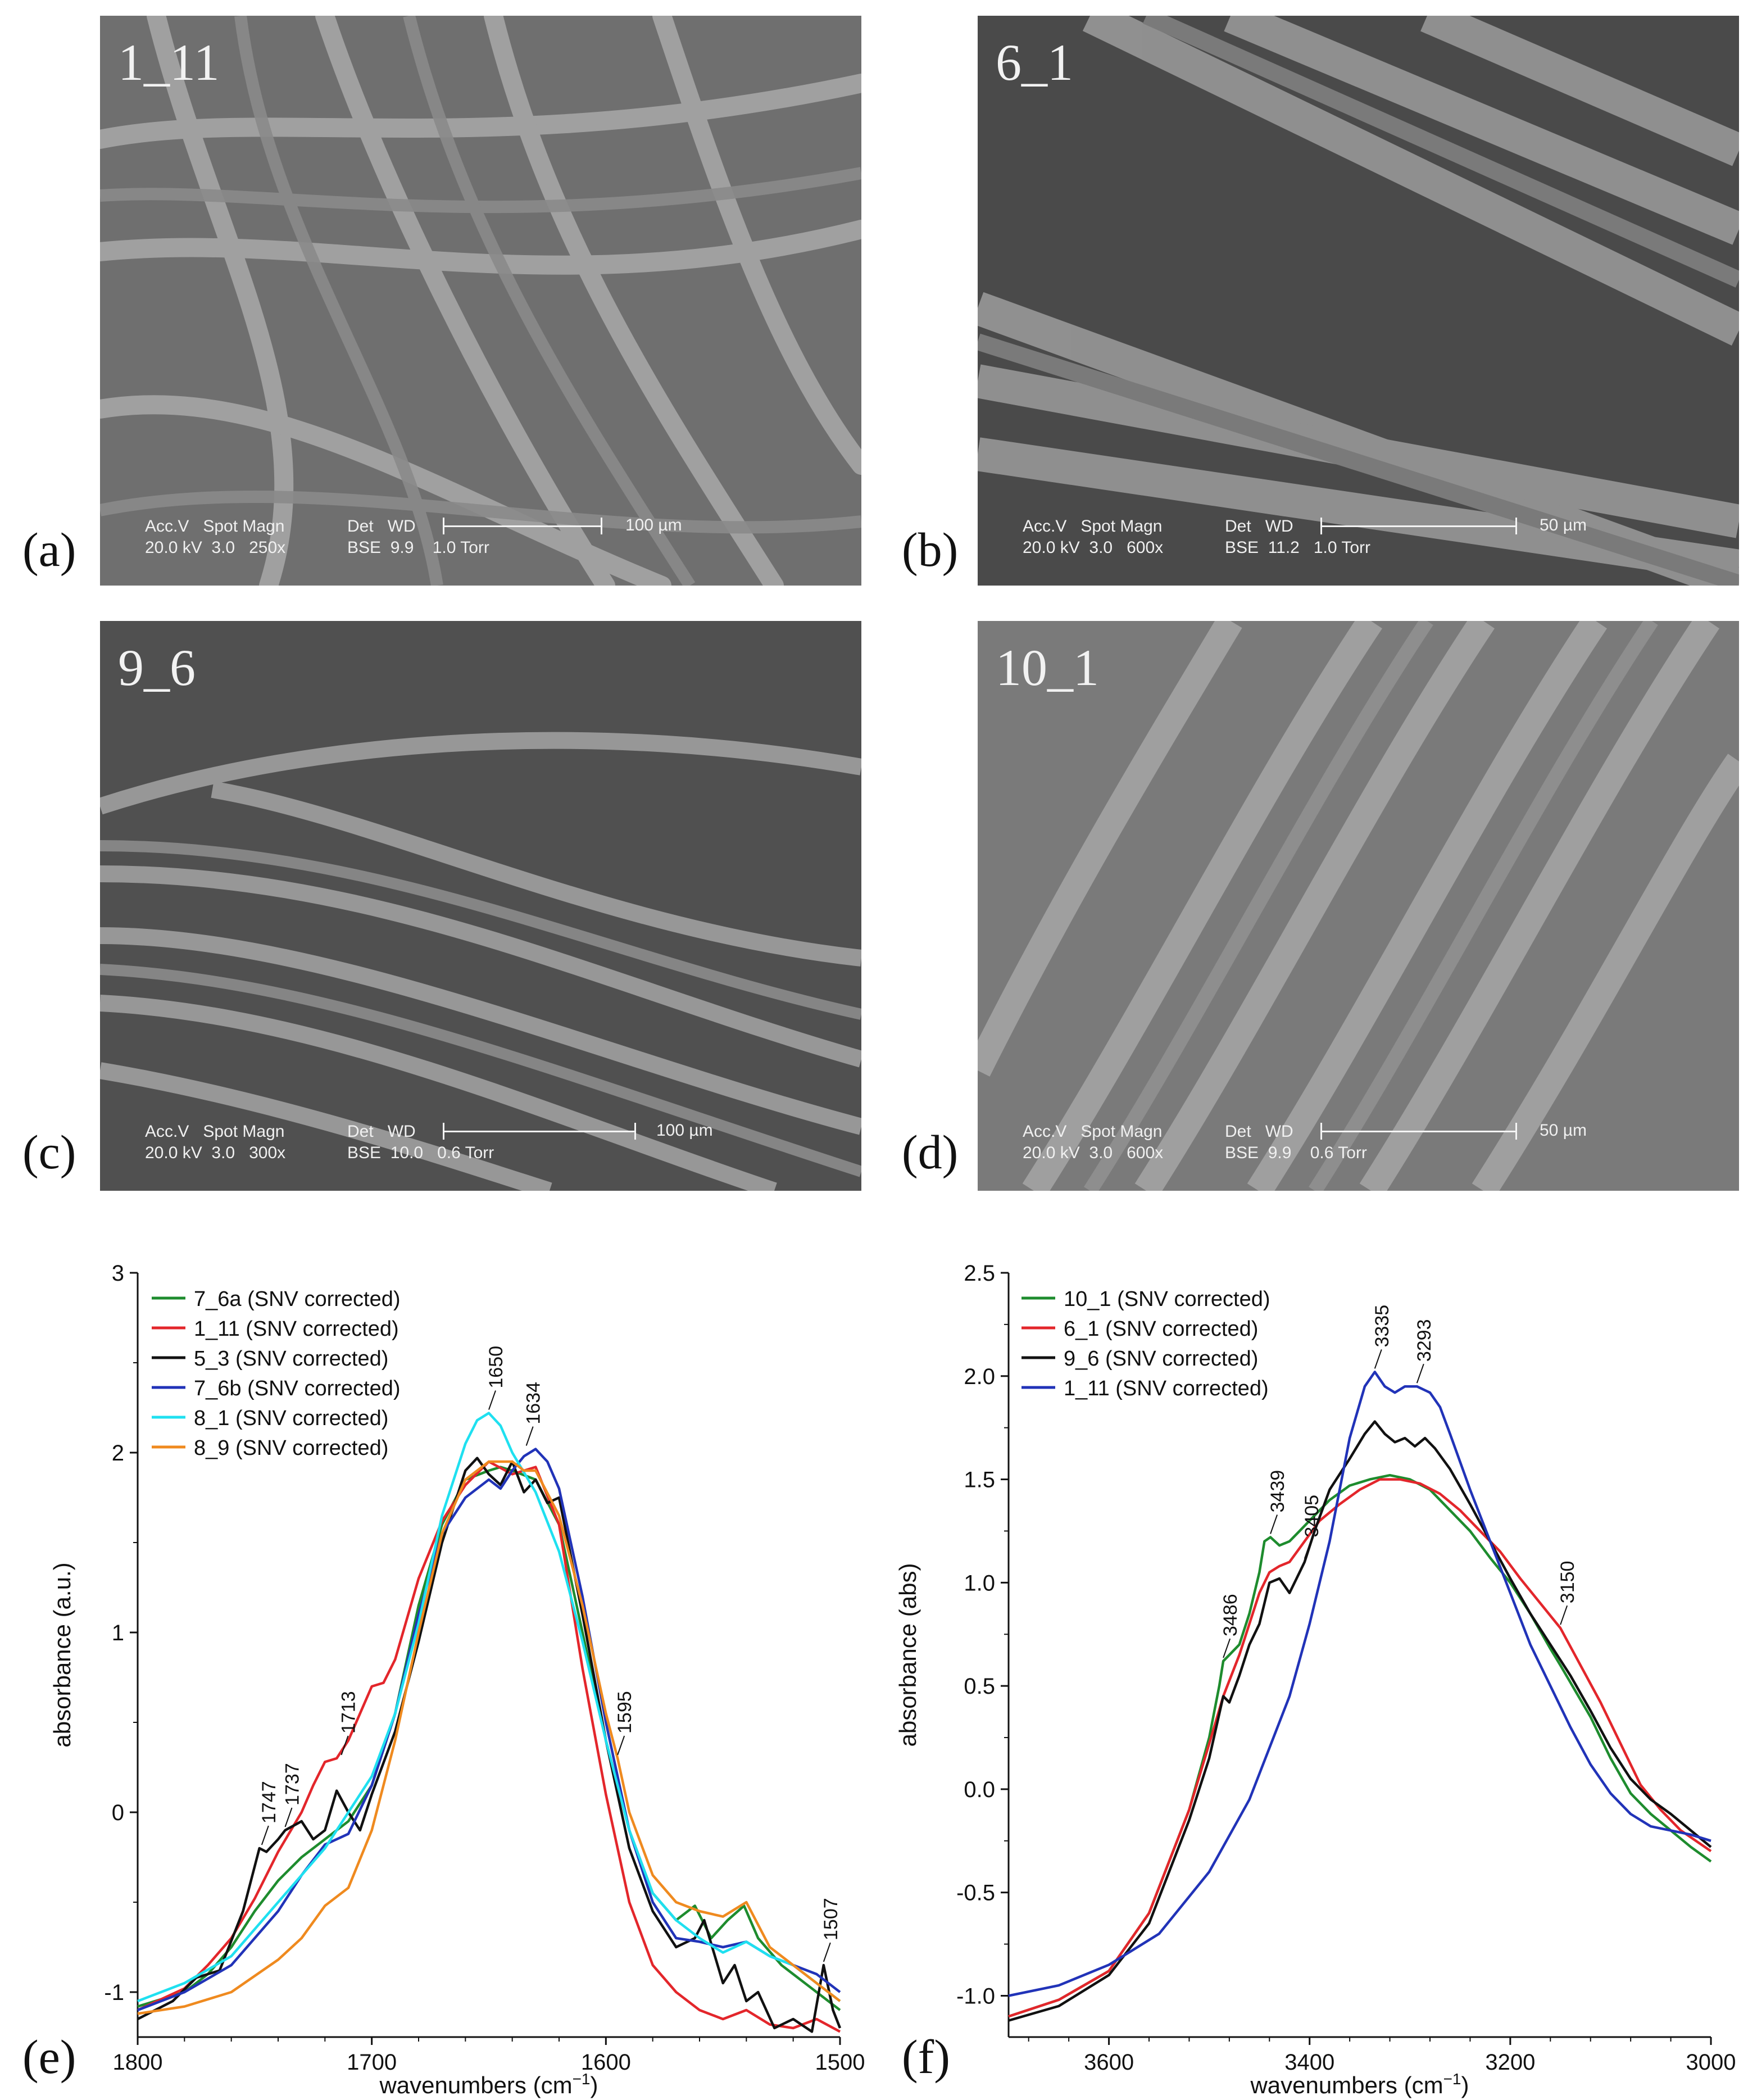 Image resolution: width=1757 pixels, height=2100 pixels. Describe the element at coordinates (976, 1893) in the screenshot. I see `y-tick-label: -0.5` at that location.